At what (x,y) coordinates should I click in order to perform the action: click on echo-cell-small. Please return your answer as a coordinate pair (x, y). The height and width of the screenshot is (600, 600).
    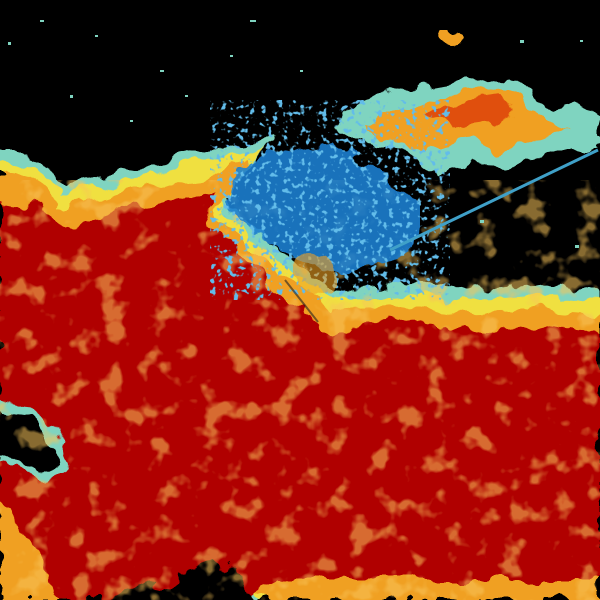
    Looking at the image, I should click on (452, 38).